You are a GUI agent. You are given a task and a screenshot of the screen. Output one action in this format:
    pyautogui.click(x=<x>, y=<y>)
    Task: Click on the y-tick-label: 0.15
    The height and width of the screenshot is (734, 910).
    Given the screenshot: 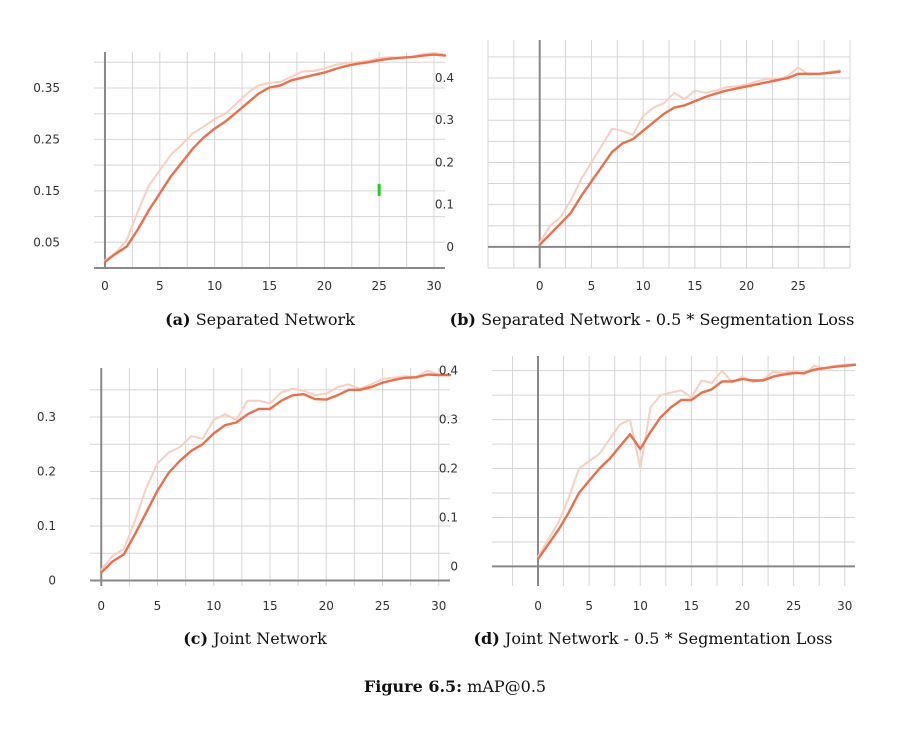 What is the action you would take?
    pyautogui.click(x=46, y=191)
    